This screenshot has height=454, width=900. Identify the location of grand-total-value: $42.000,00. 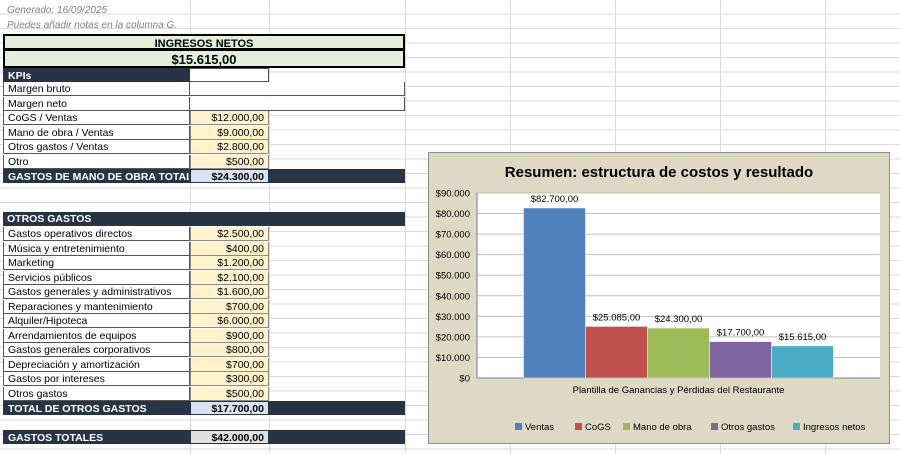
(229, 437).